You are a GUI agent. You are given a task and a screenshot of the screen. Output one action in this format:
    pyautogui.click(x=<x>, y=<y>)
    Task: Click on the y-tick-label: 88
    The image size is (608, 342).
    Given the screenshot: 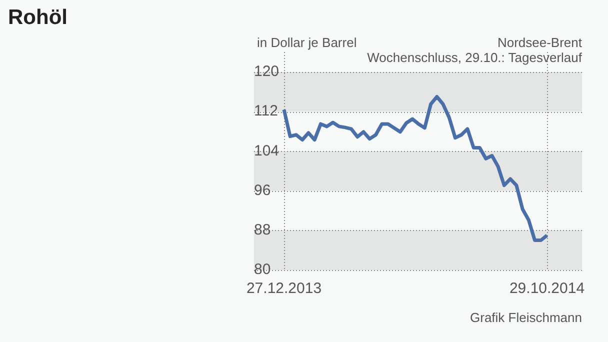 What is the action you would take?
    pyautogui.click(x=262, y=230)
    